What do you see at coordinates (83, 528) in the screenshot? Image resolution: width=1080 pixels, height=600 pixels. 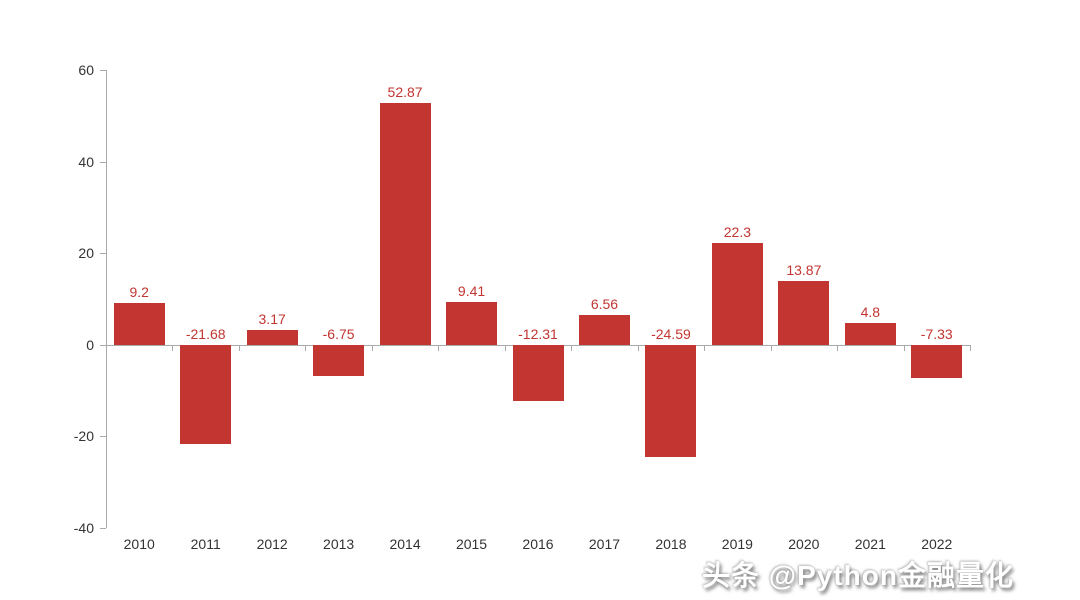 I see `y-axis-tick-label: -40` at bounding box center [83, 528].